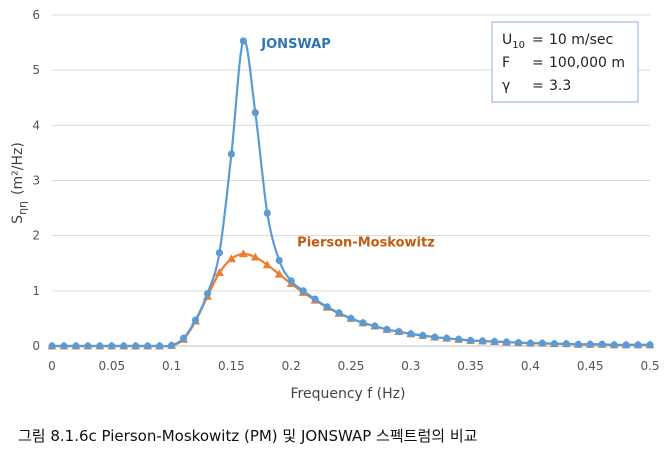 Image resolution: width=668 pixels, height=454 pixels. What do you see at coordinates (231, 366) in the screenshot?
I see `x-tick-label: 0.15` at bounding box center [231, 366].